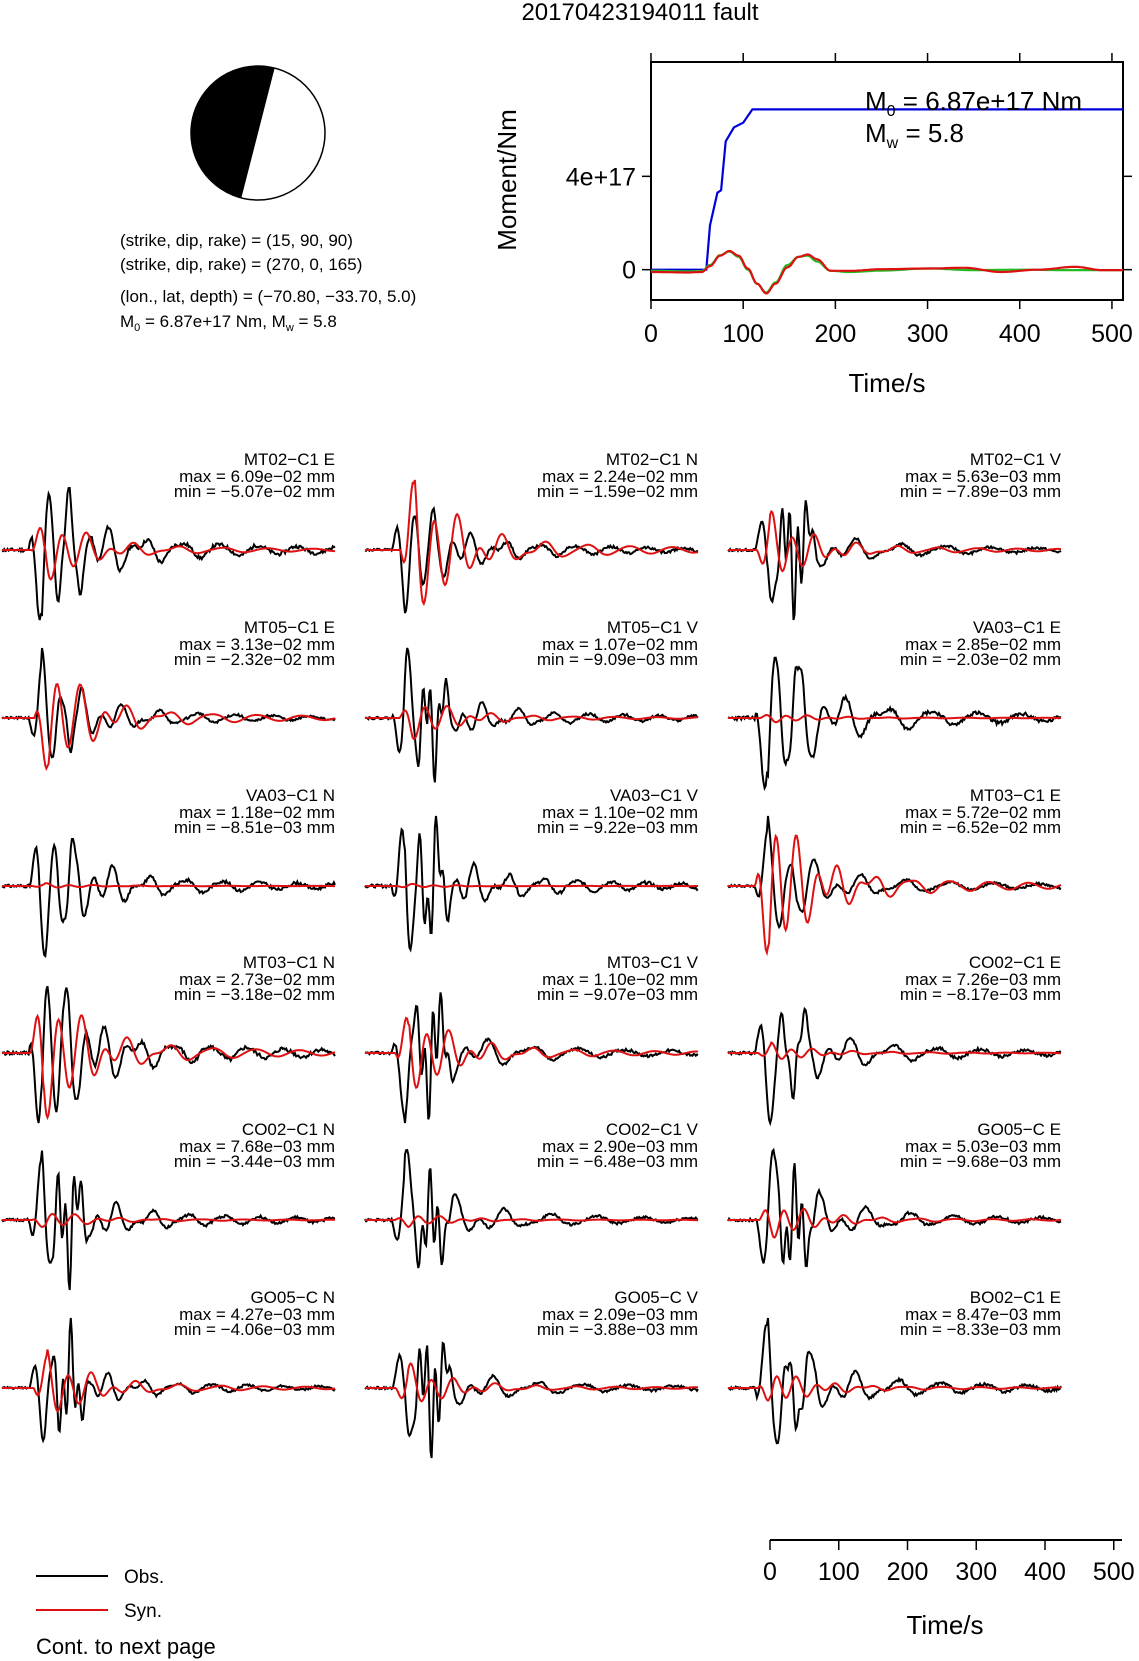  I want to click on continuation-note: Cont. to next page, so click(126, 1646).